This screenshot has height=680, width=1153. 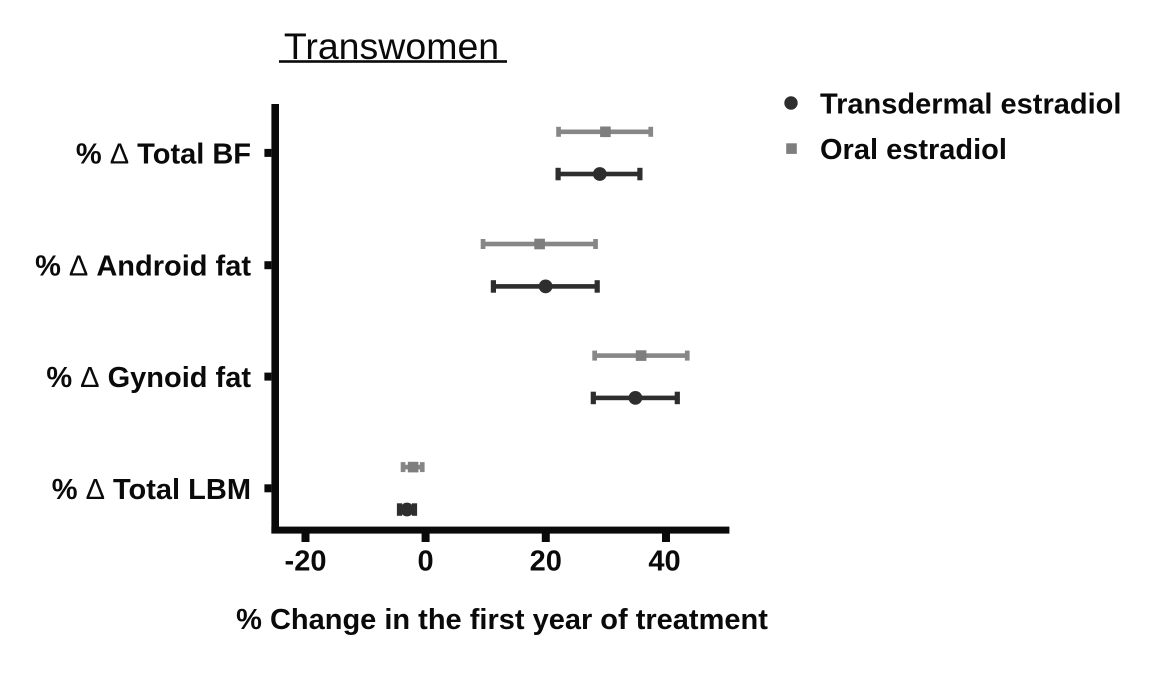 I want to click on svg-text: Transdermal estradiol, so click(x=970, y=105).